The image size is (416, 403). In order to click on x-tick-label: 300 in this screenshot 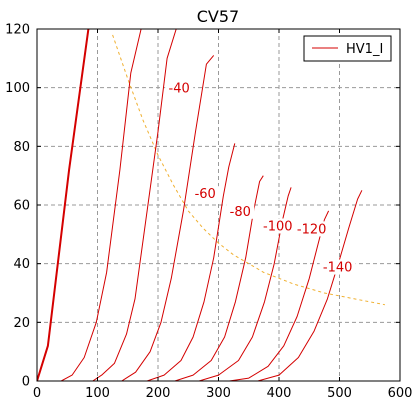, I will do `click(218, 393)`.